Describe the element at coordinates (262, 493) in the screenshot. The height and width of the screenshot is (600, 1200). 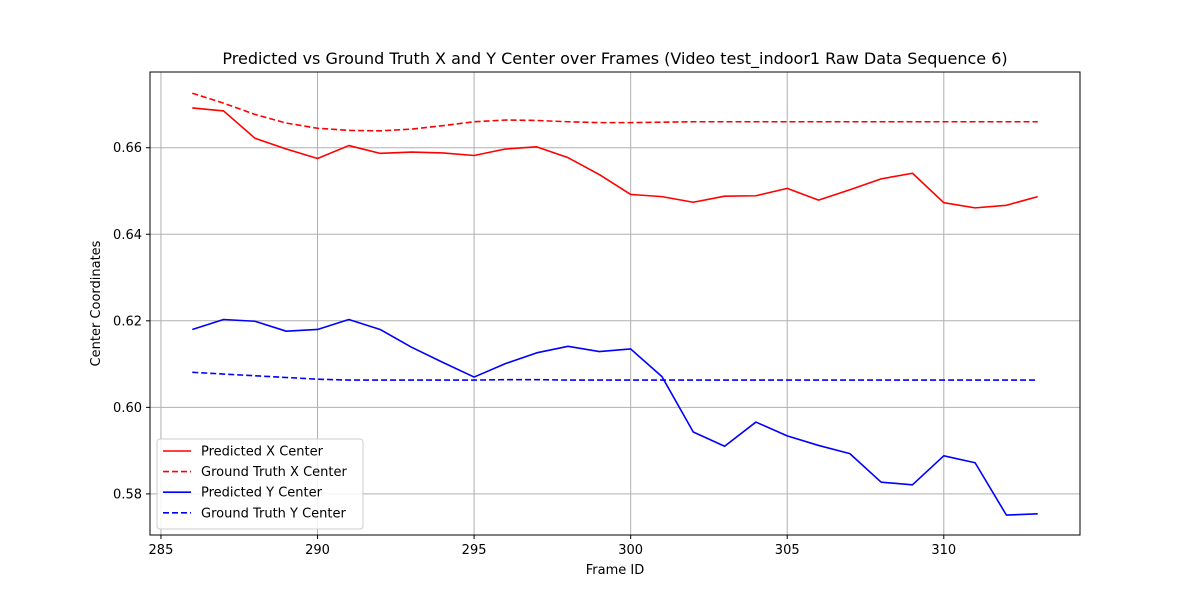
I see `legend-label: Predicted Y Center` at that location.